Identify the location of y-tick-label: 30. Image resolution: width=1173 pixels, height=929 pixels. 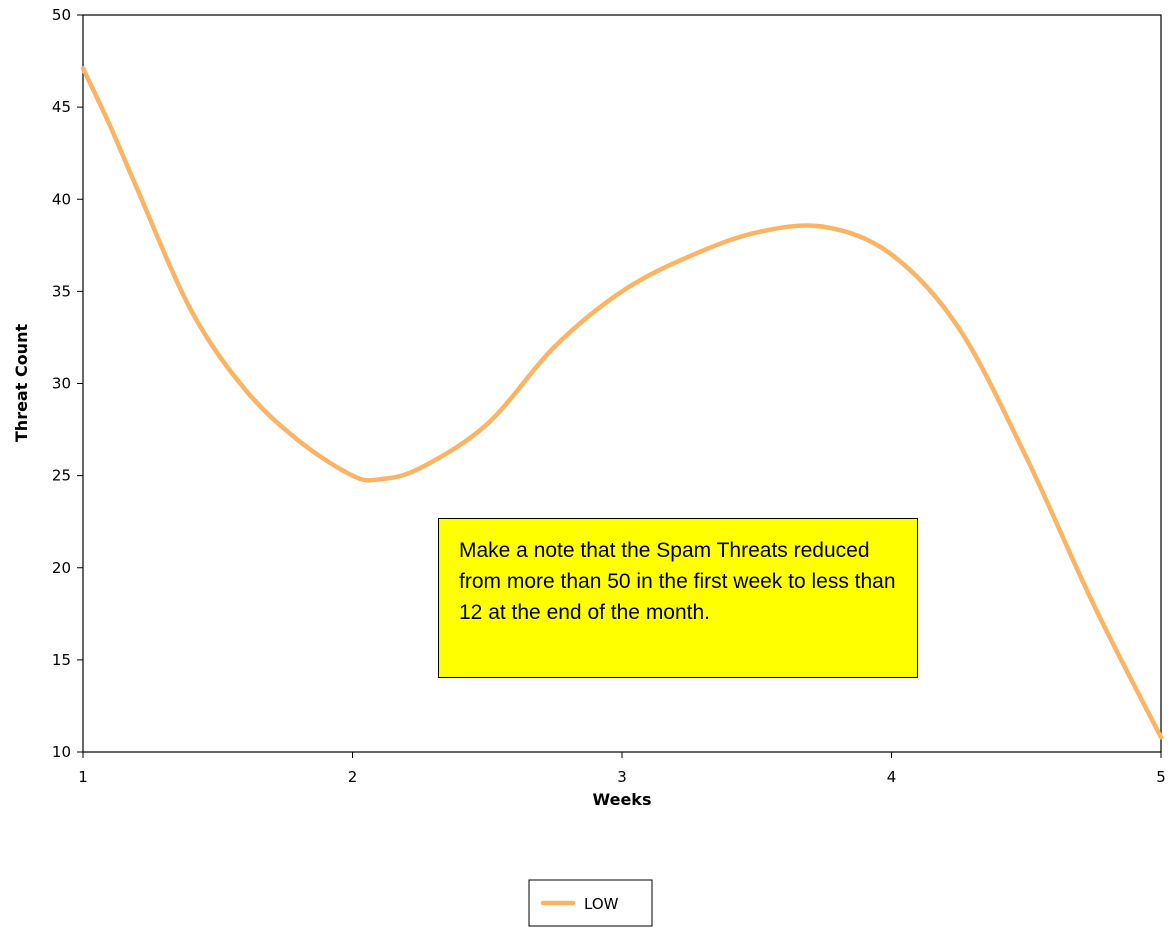
(61, 384).